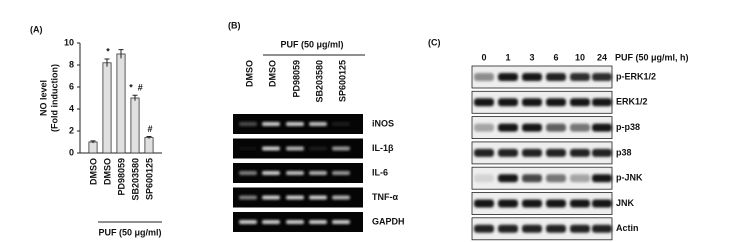 Image resolution: width=746 pixels, height=242 pixels. I want to click on timepoint-label: 1, so click(507, 57).